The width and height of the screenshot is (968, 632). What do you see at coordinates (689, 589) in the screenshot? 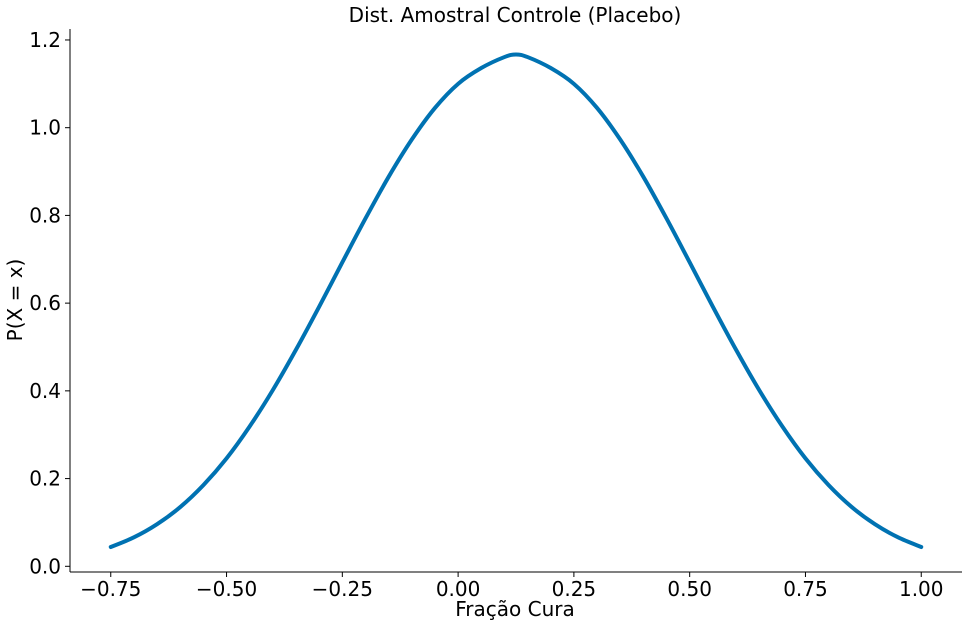
I see `x-tick-label: 0.50` at bounding box center [689, 589].